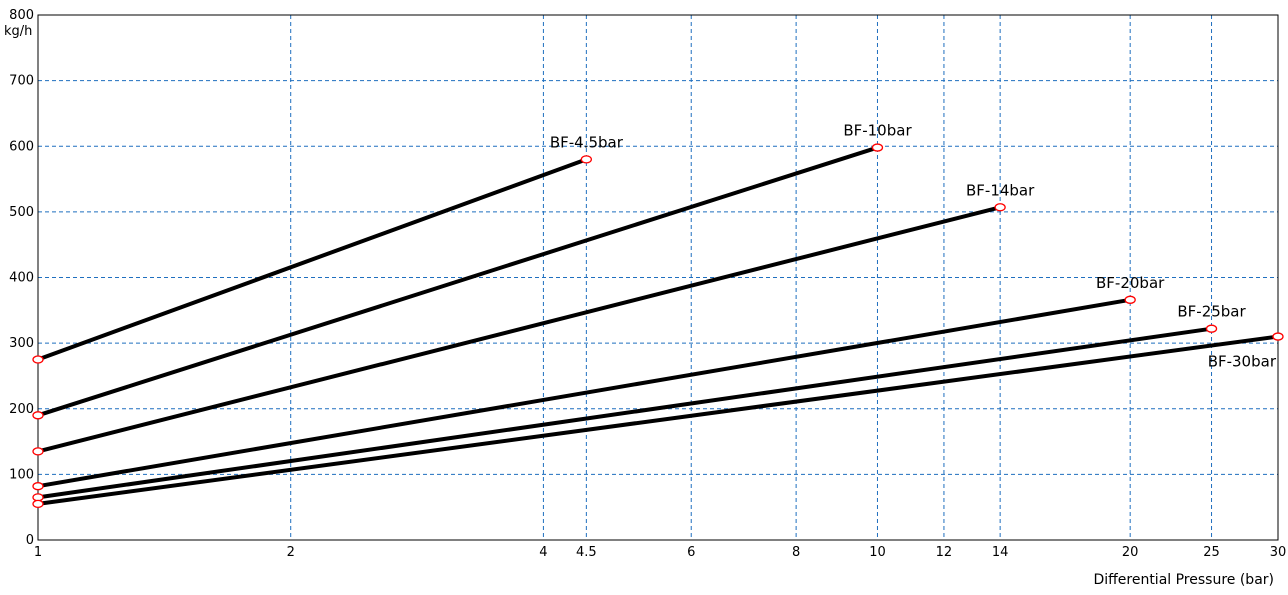  Describe the element at coordinates (312, 259) in the screenshot. I see `series-line` at that location.